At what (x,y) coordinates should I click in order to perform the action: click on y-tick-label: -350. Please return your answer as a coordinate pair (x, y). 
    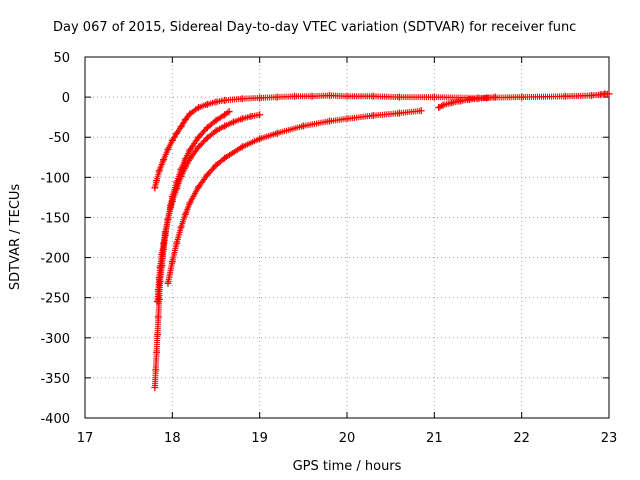
    Looking at the image, I should click on (55, 379).